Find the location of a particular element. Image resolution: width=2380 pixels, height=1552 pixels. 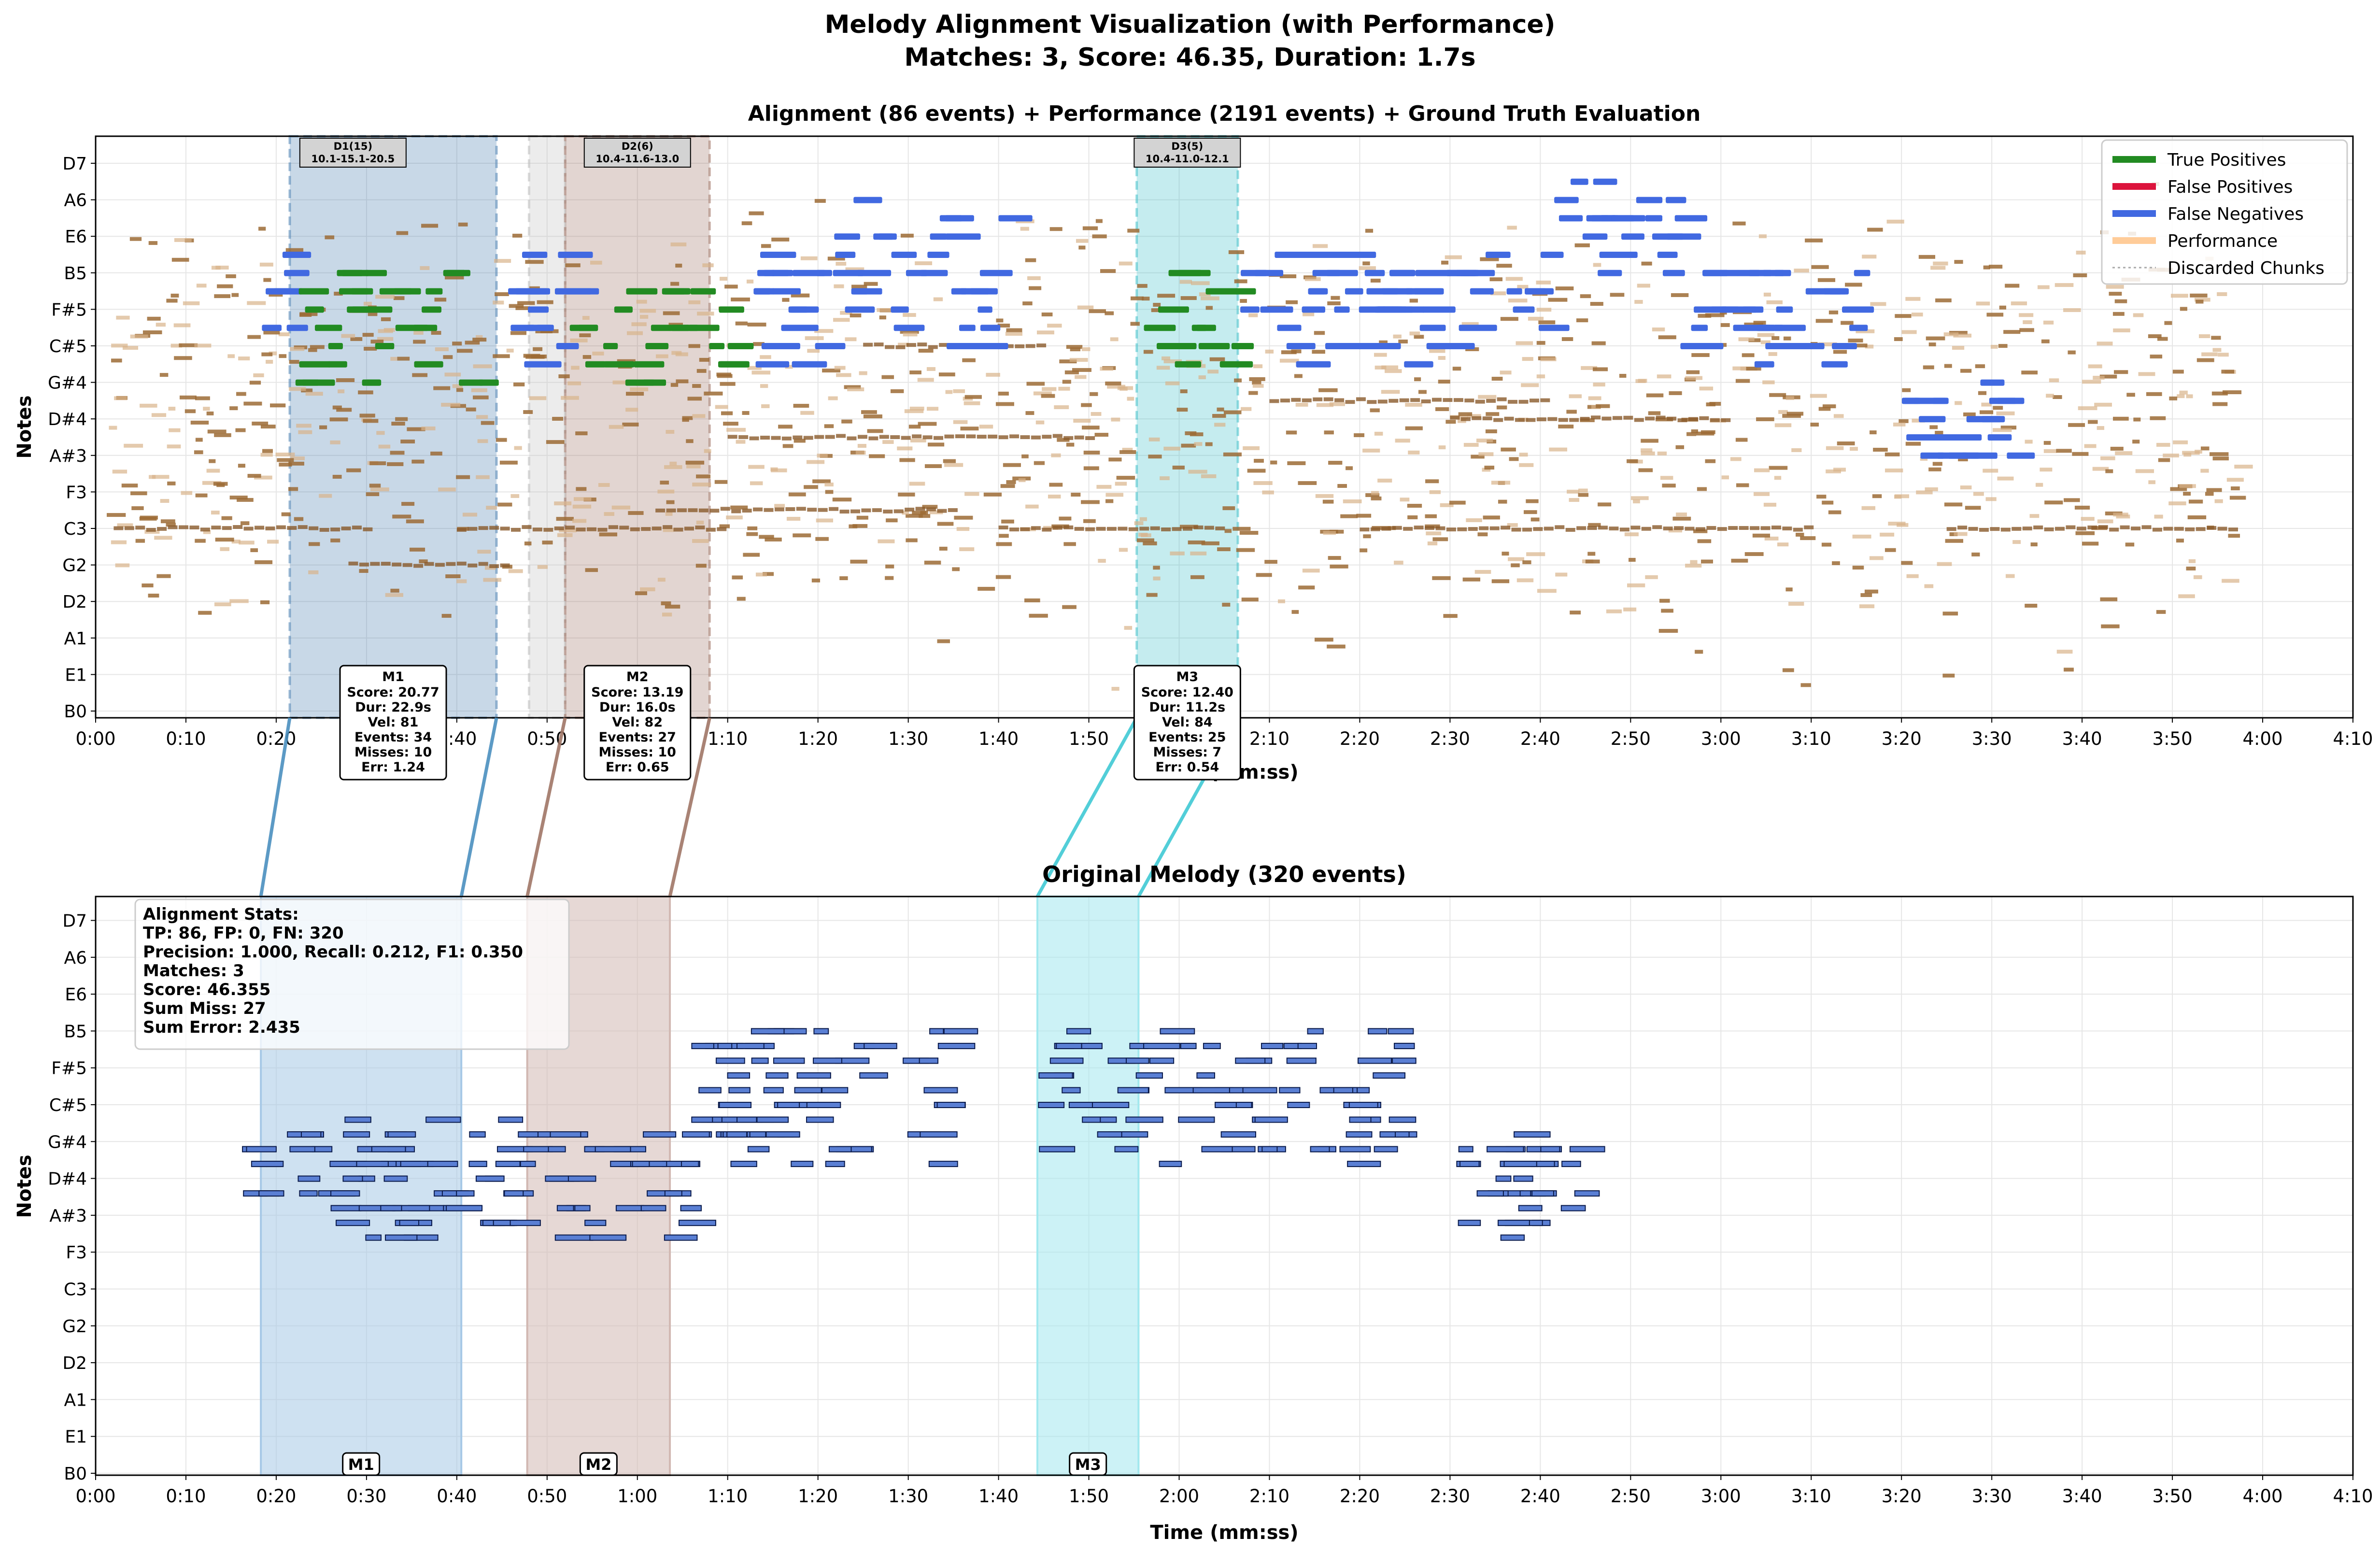

x-tick-label: 0:10 is located at coordinates (186, 1496).